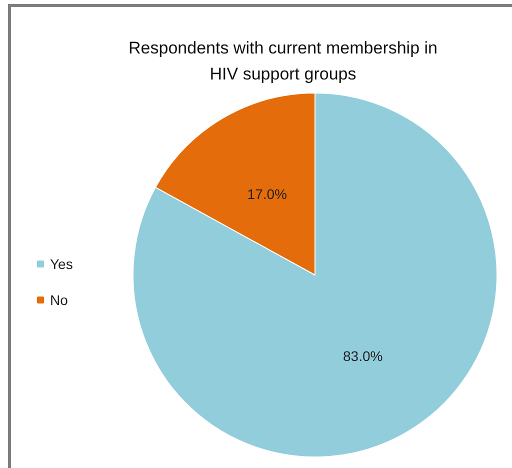  I want to click on chart-title: Respondents with current membership in HIV support groups, so click(283, 61).